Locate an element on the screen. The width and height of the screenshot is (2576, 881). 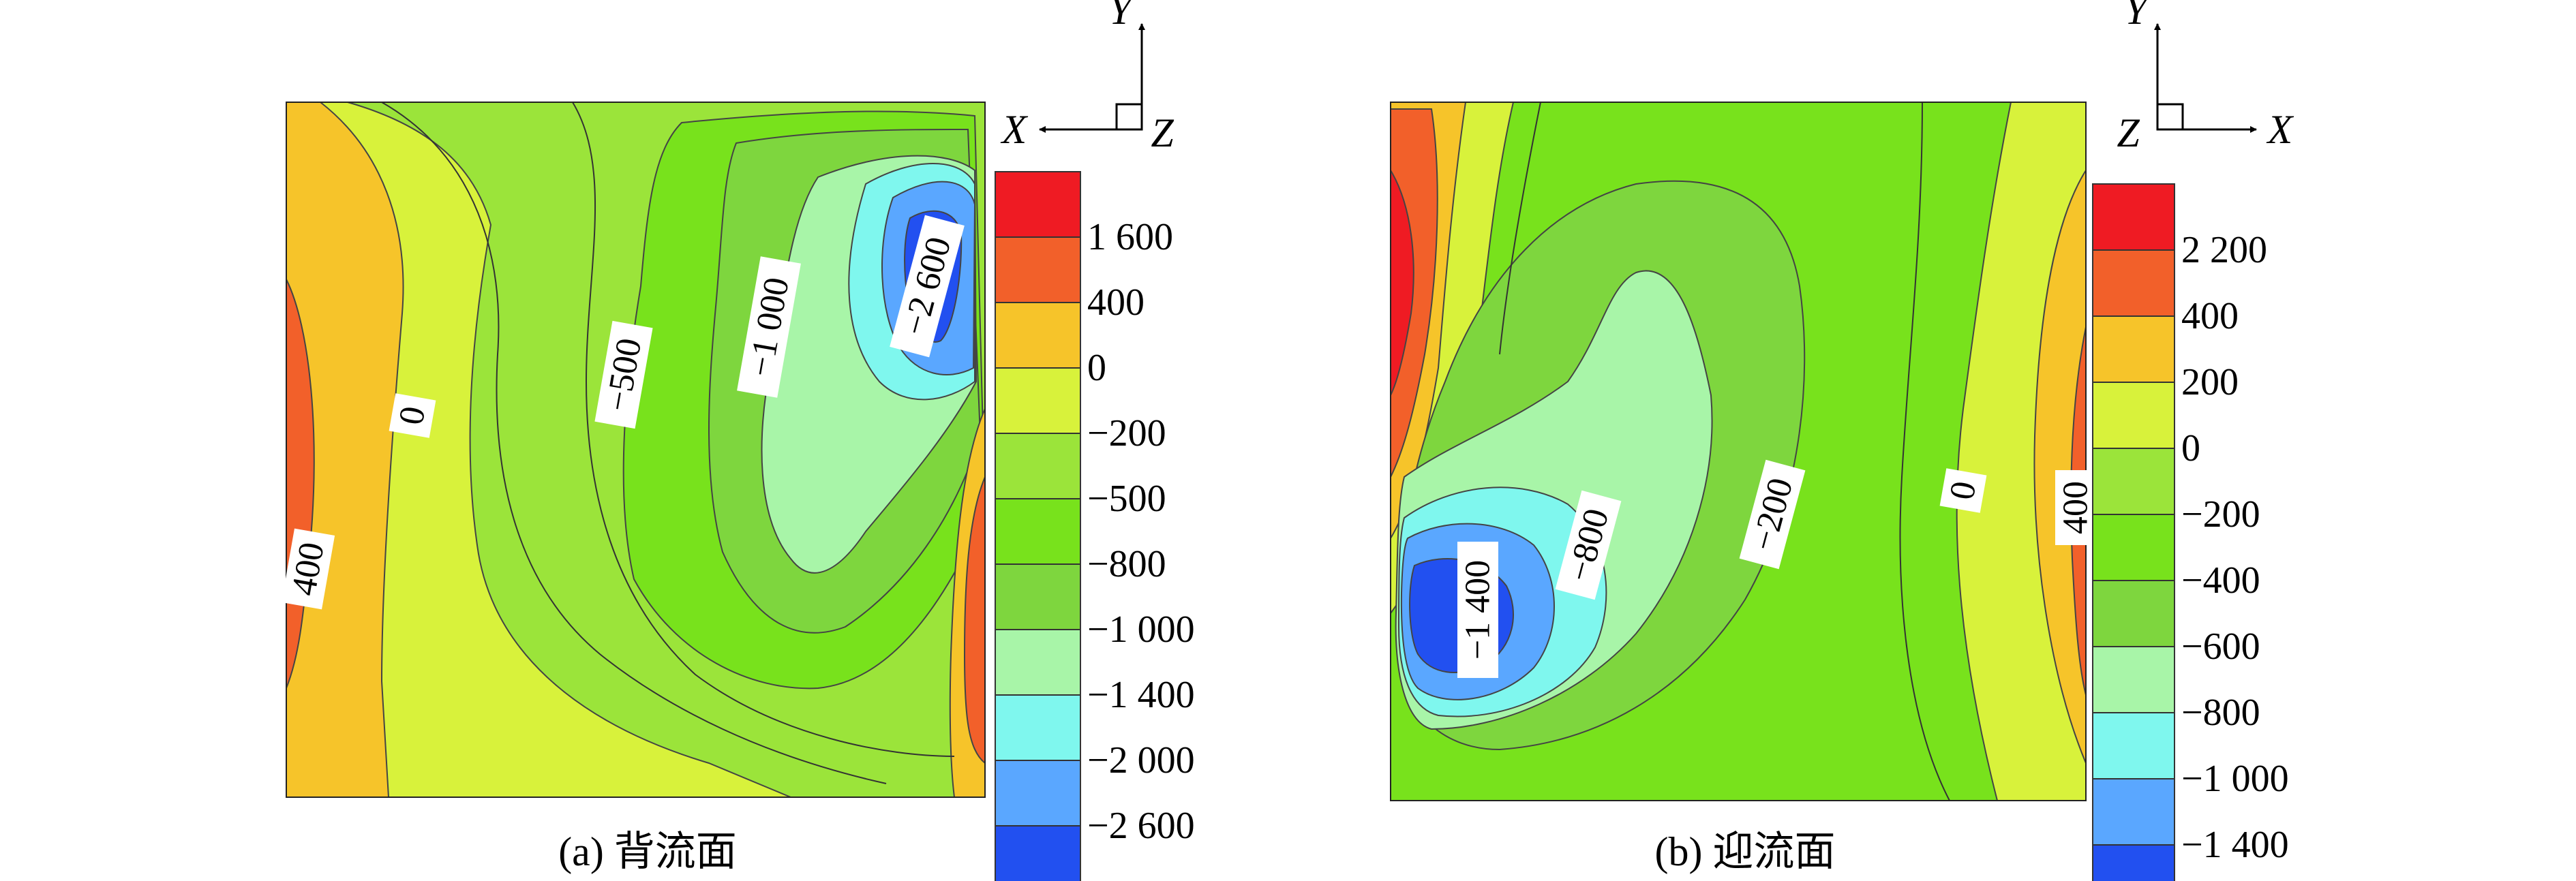
legend-a-tick-1: 400 is located at coordinates (1116, 302).